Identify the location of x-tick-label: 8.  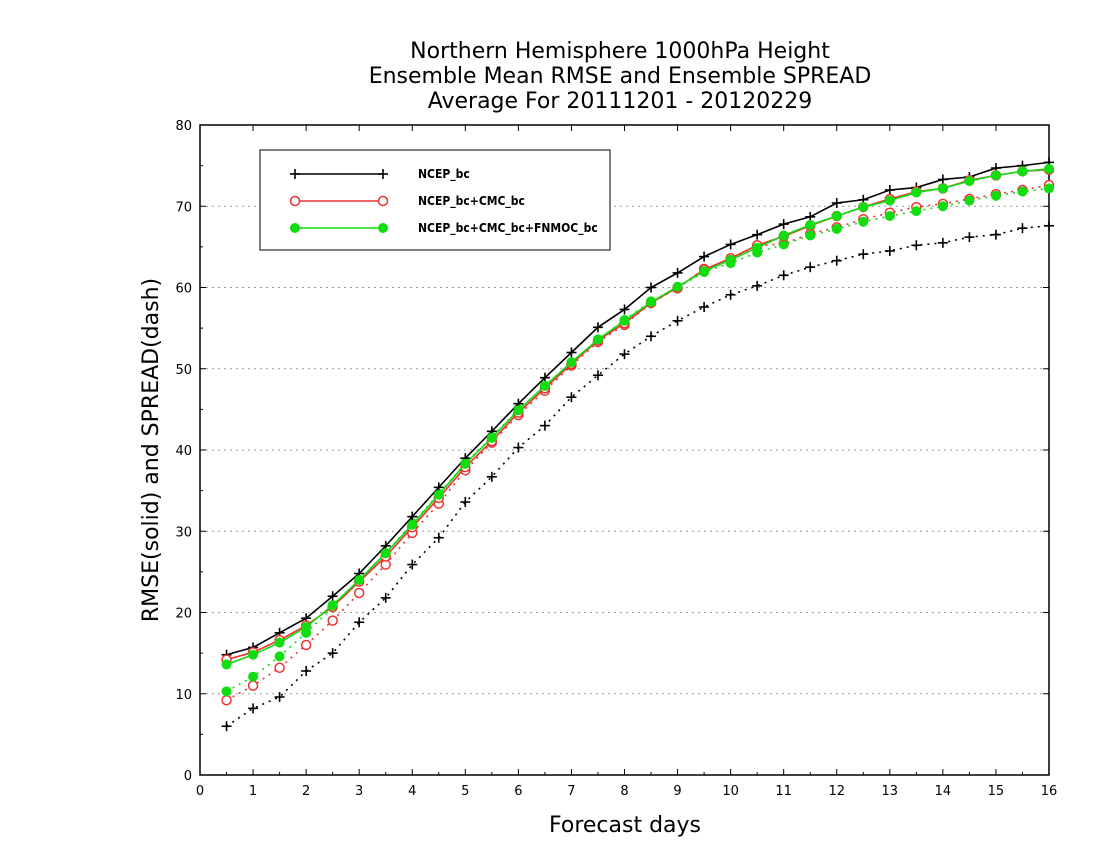
(624, 791).